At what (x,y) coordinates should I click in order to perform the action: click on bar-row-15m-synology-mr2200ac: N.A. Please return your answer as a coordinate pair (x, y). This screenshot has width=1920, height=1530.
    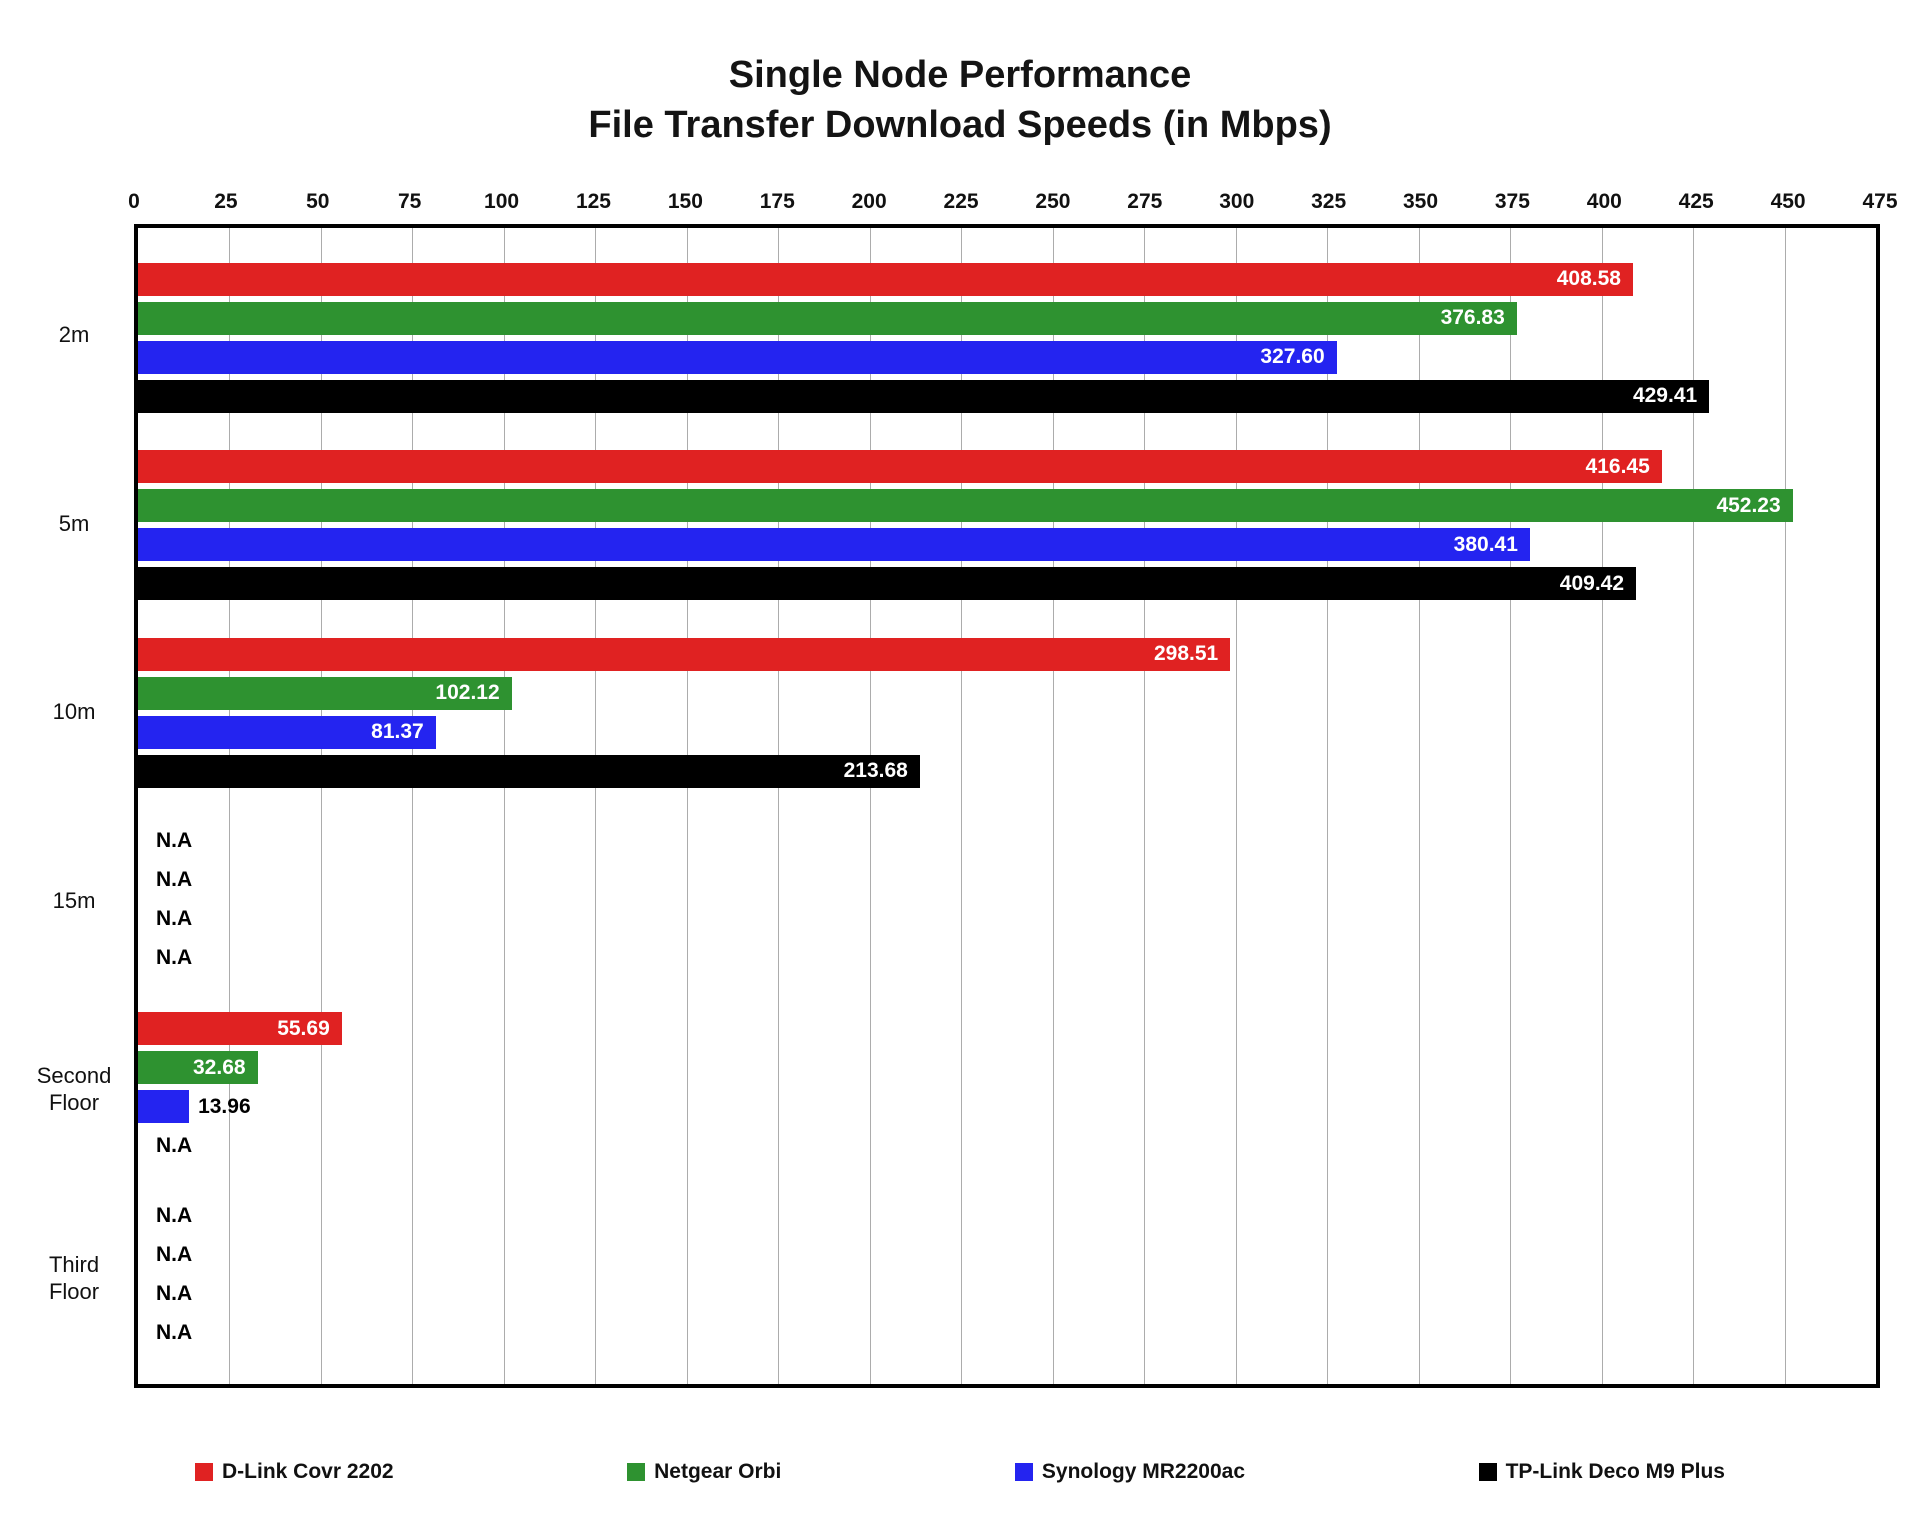
    Looking at the image, I should click on (1007, 919).